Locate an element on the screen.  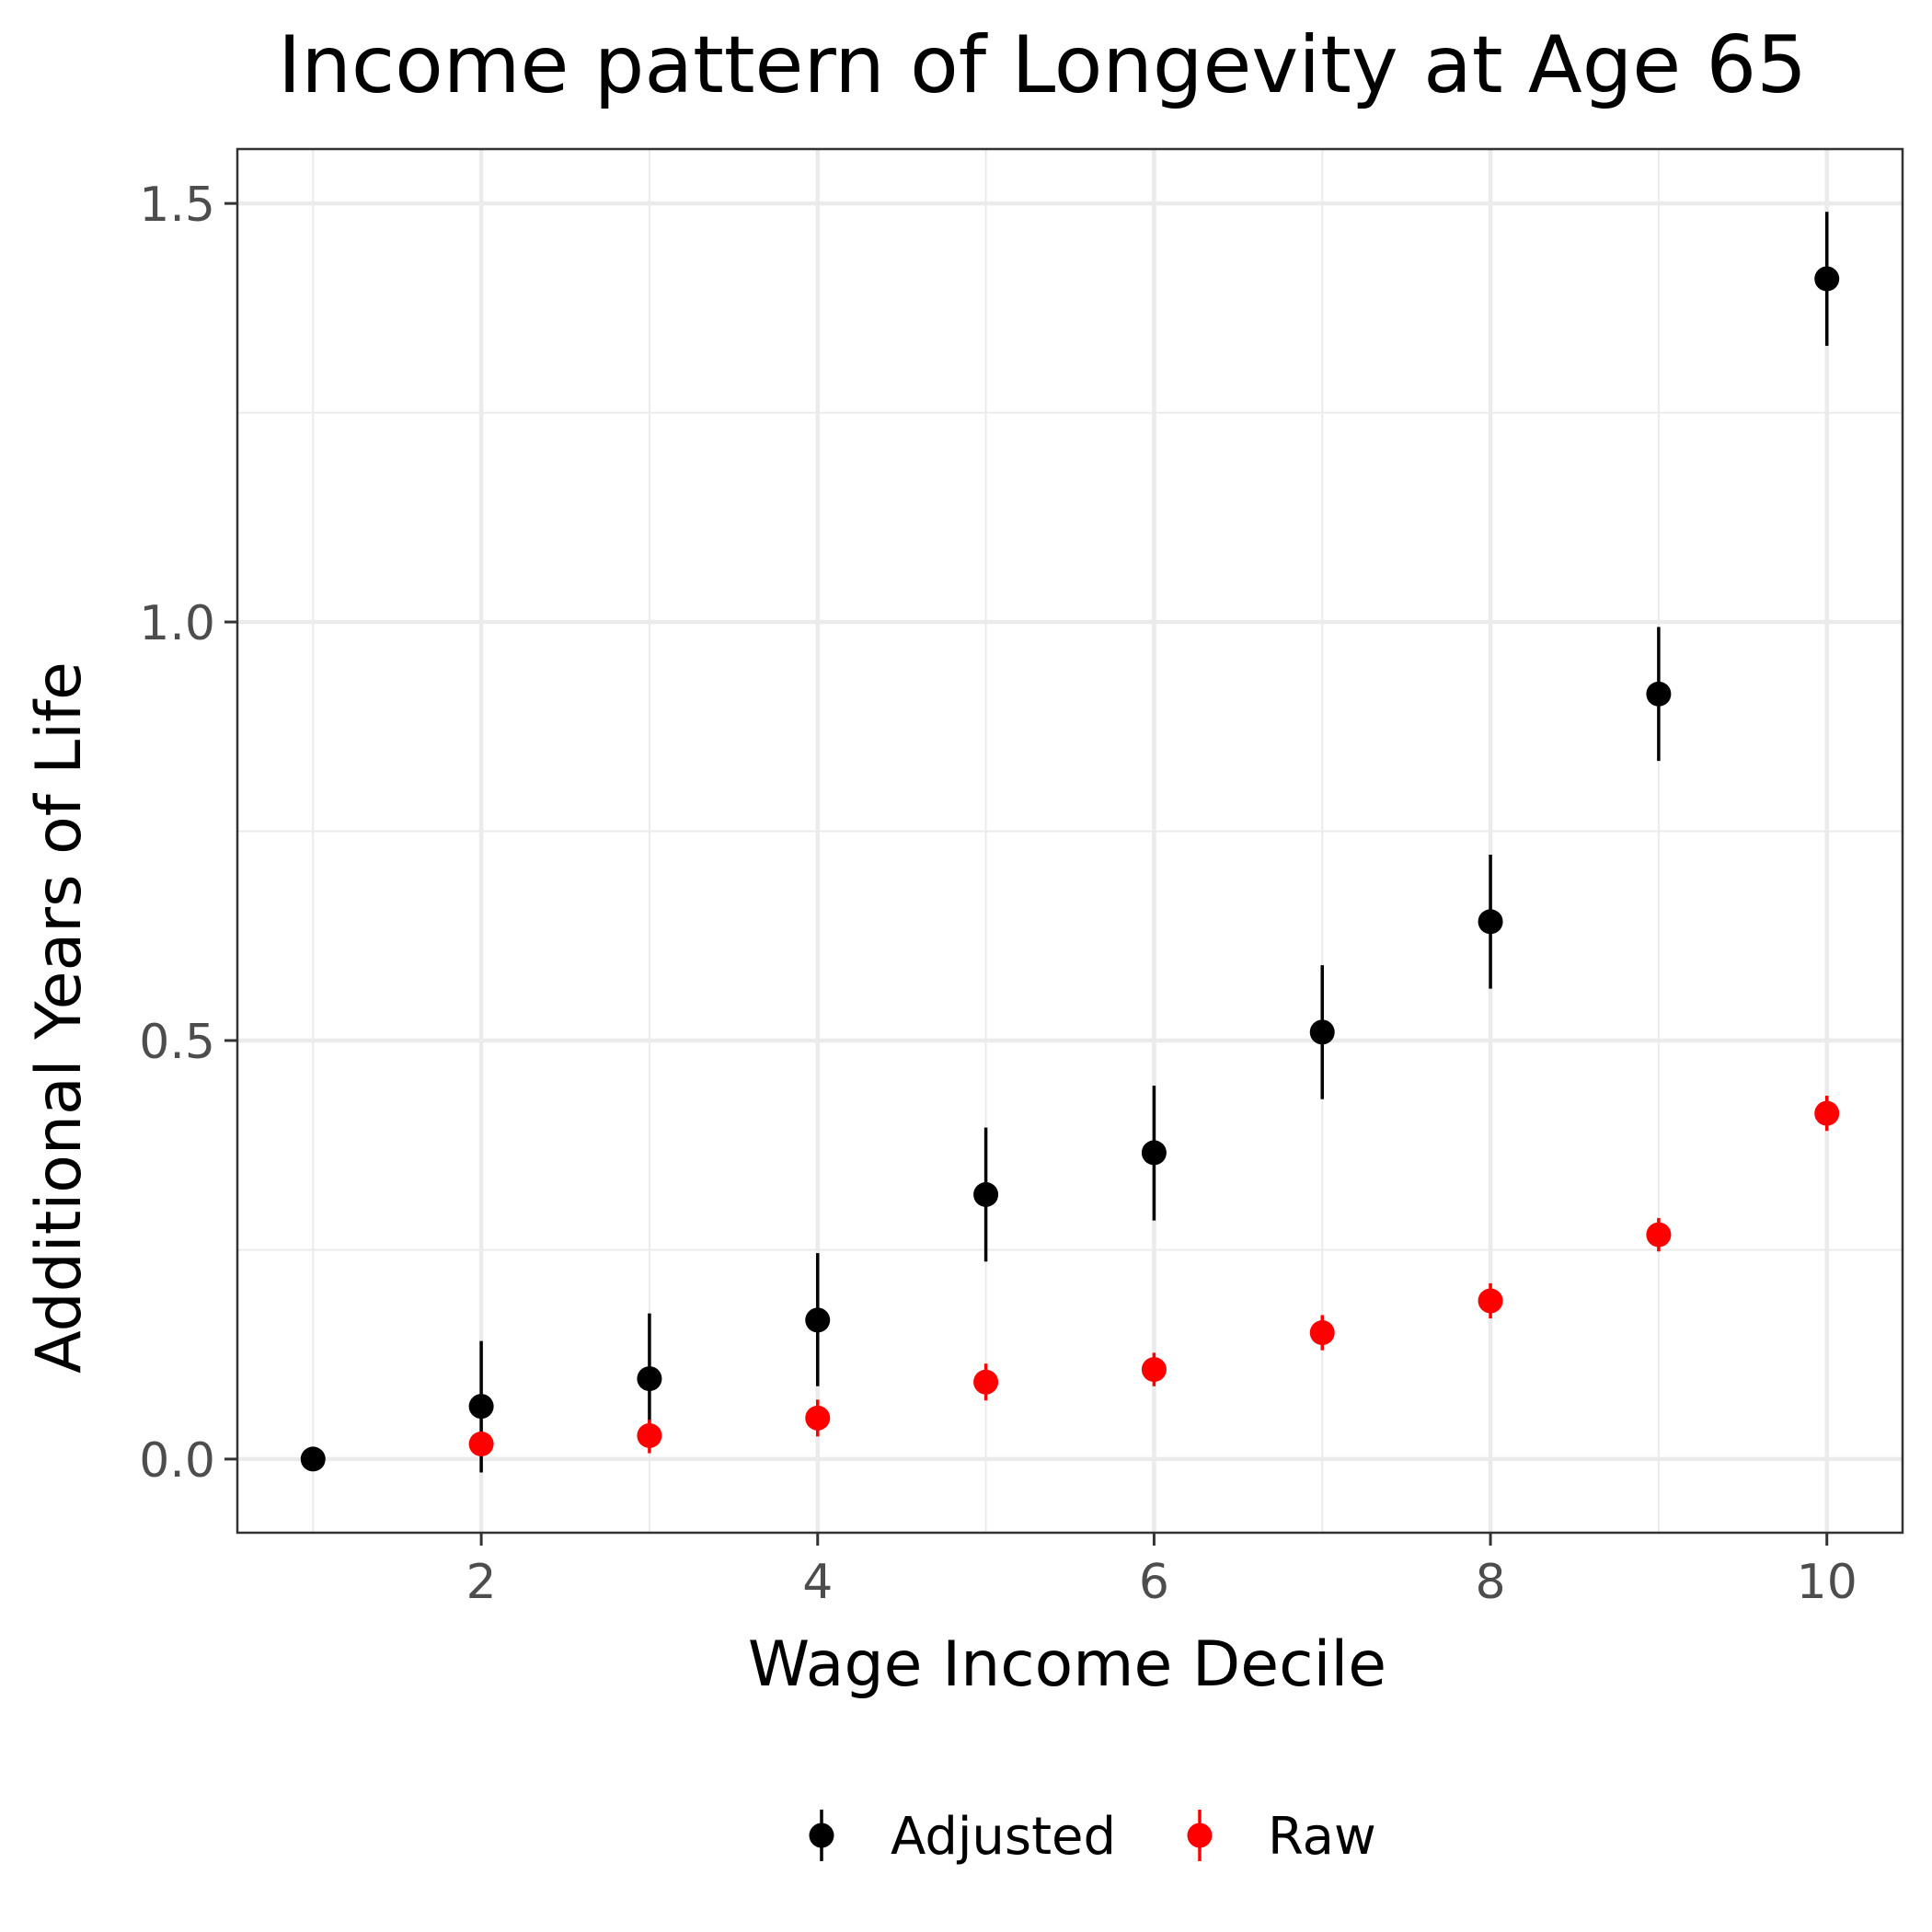
chart-title: Income pattern of Longevity at Age 65 is located at coordinates (1042, 65).